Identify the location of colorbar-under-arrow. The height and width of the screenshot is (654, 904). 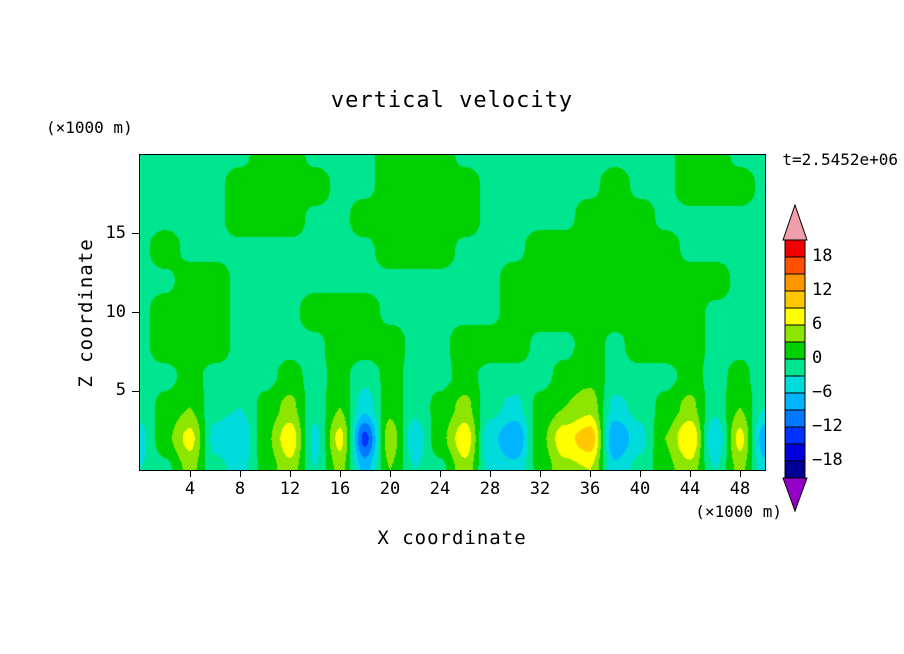
(795, 495).